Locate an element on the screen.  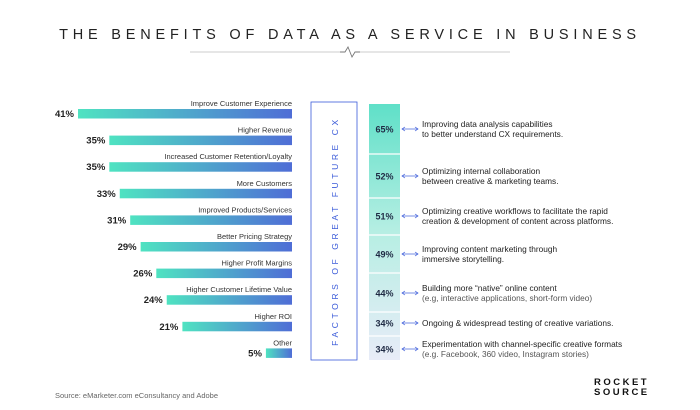
bar-category-label-8: Higher Customer Lifetime Value is located at coordinates (239, 289).